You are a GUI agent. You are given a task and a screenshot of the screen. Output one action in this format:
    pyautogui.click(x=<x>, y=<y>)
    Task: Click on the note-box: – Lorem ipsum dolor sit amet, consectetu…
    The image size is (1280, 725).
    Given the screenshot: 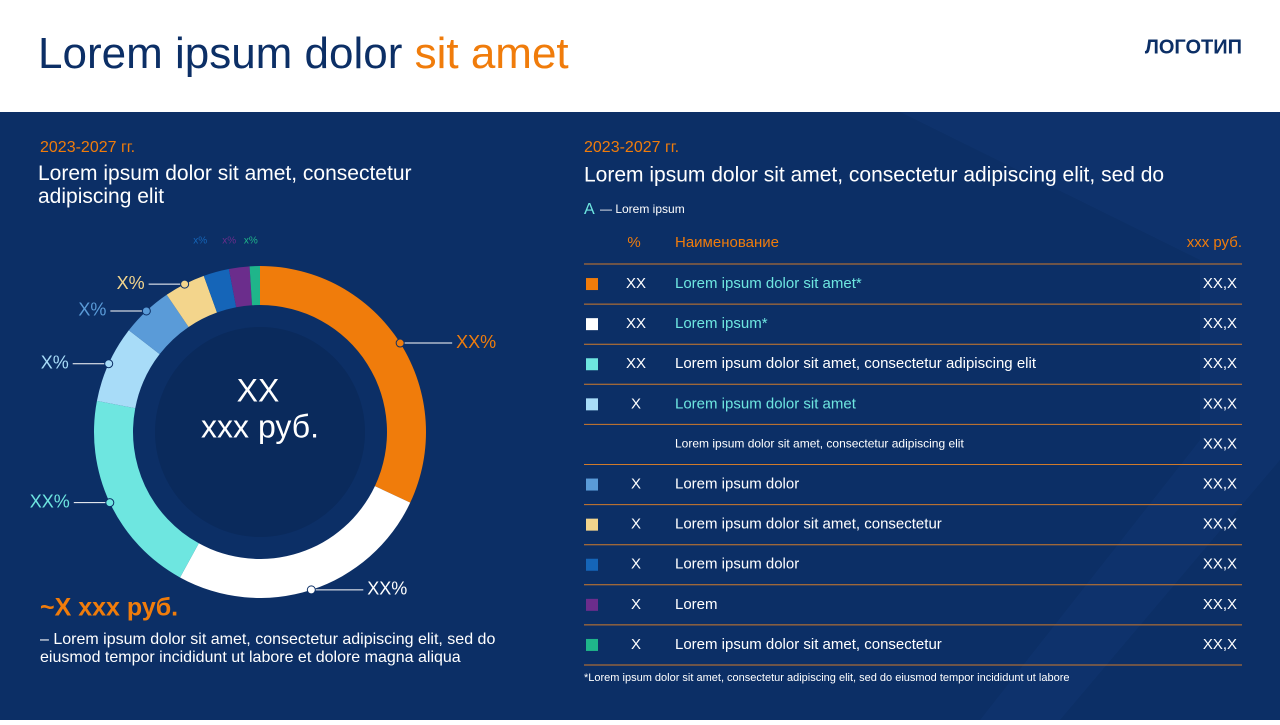 What is the action you would take?
    pyautogui.click(x=268, y=648)
    